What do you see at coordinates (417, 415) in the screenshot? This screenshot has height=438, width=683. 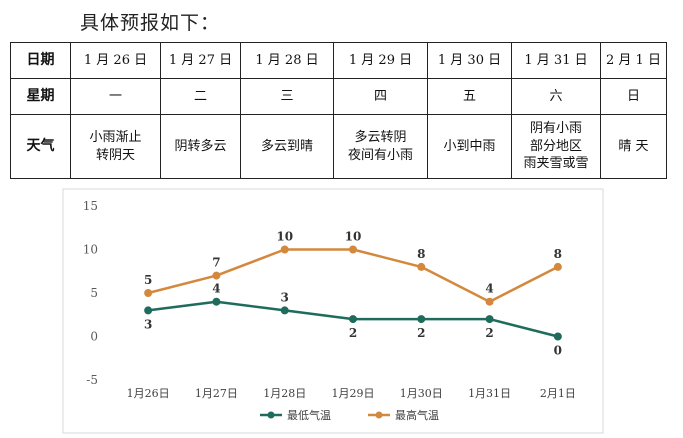 I see `legend-label: 最高气温` at bounding box center [417, 415].